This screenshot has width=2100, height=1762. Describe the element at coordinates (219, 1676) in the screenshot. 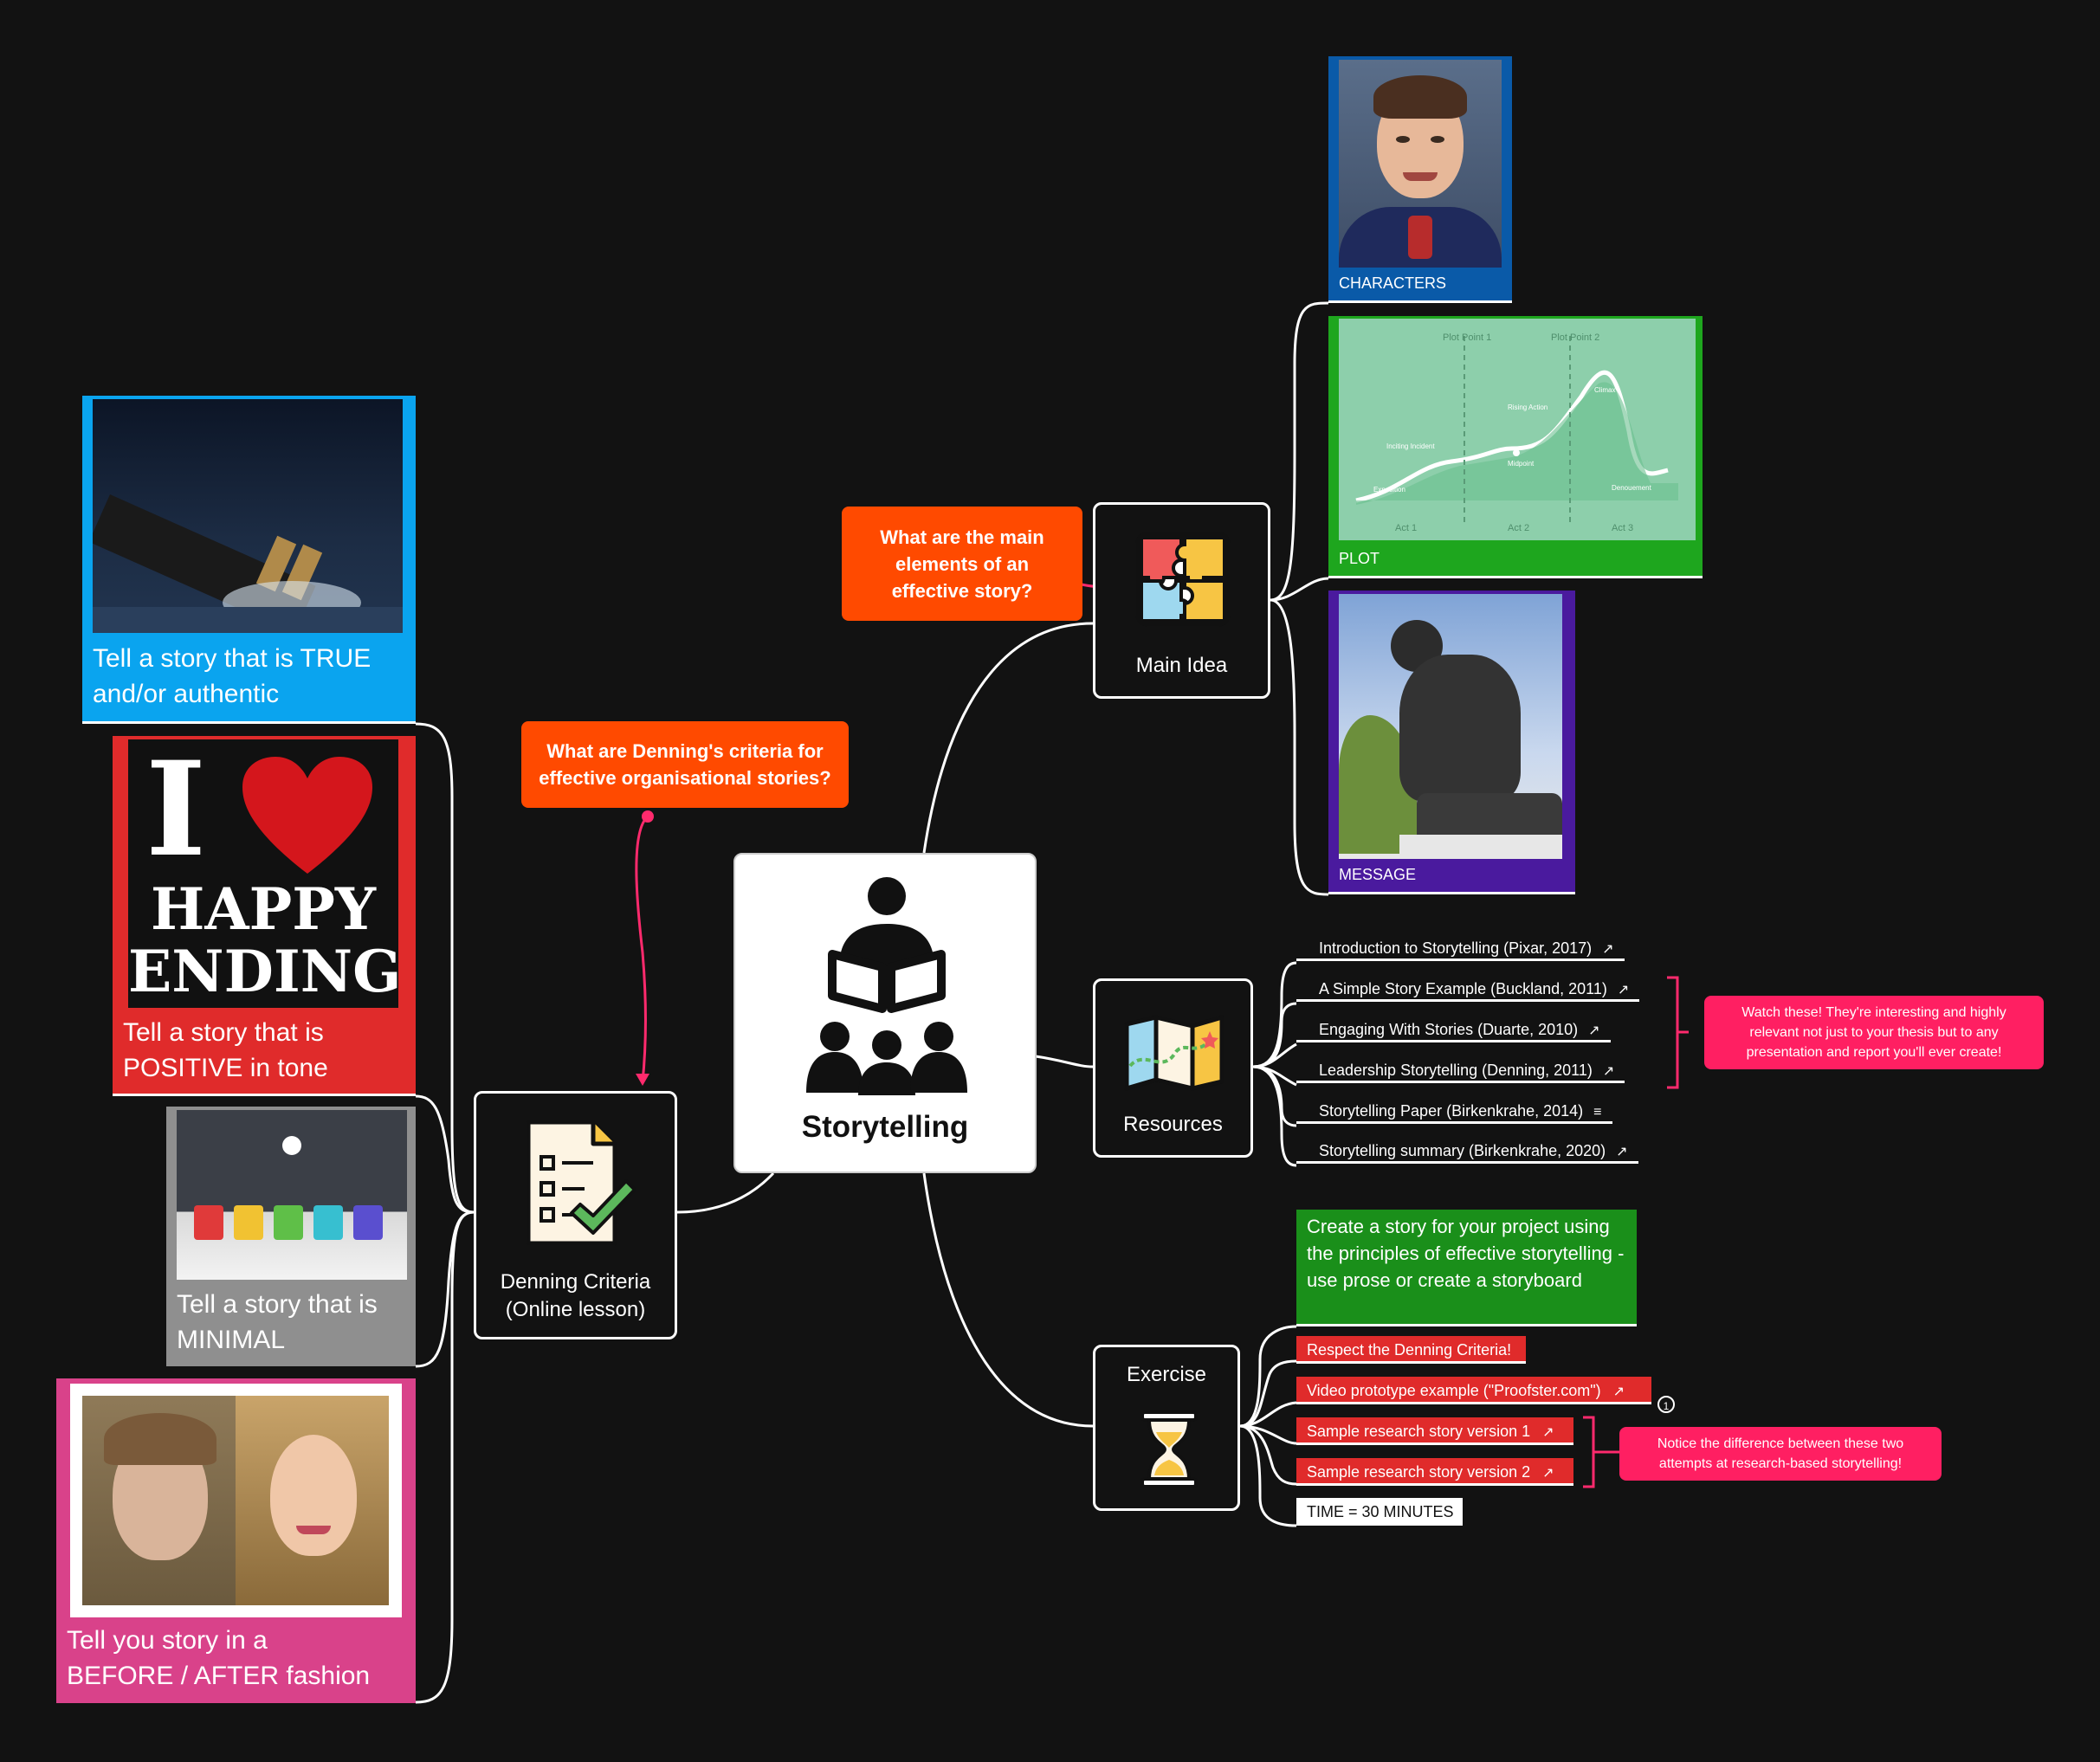

I see `before-after-caption-line2: BEFORE / AFTER fashion` at that location.